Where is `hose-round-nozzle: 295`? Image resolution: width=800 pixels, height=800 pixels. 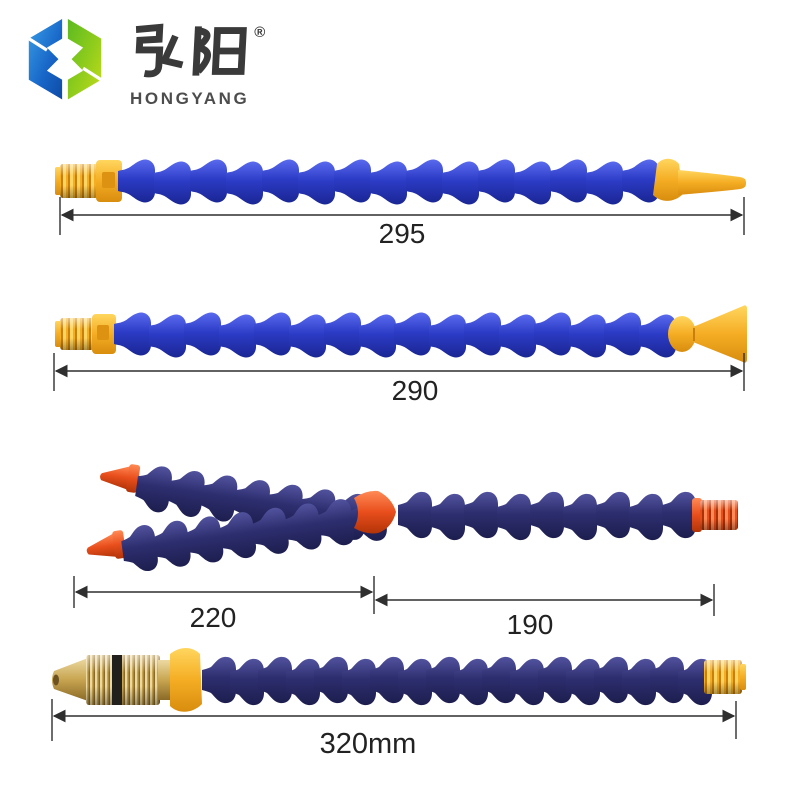
hose-round-nozzle: 295 is located at coordinates (400, 203).